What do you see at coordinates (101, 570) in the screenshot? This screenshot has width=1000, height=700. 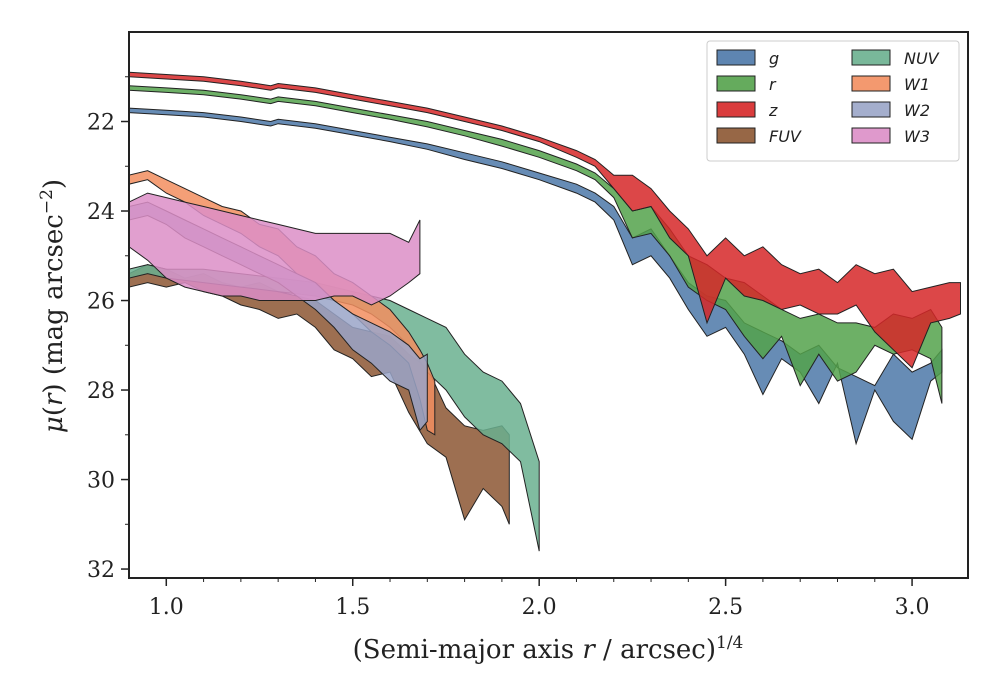 I see `y-tick-label: 32` at bounding box center [101, 570].